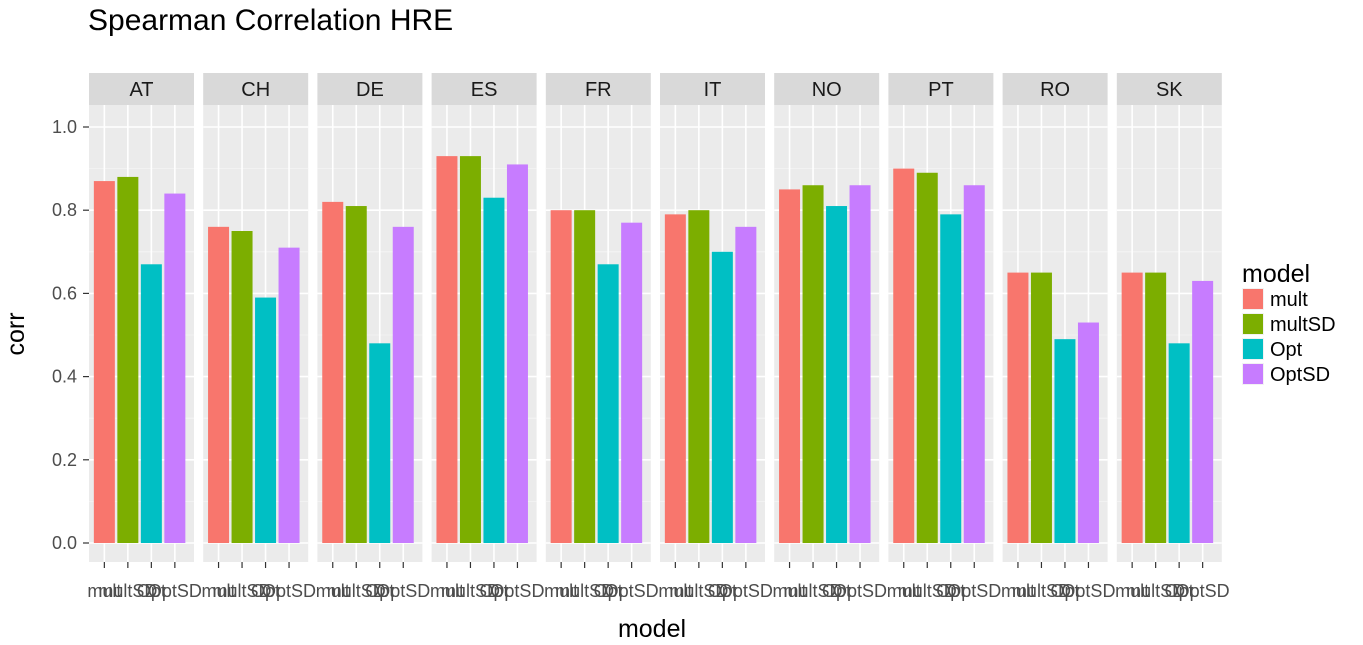 The image size is (1363, 645). Describe the element at coordinates (927, 357) in the screenshot. I see `bar-pt-multsd` at that location.